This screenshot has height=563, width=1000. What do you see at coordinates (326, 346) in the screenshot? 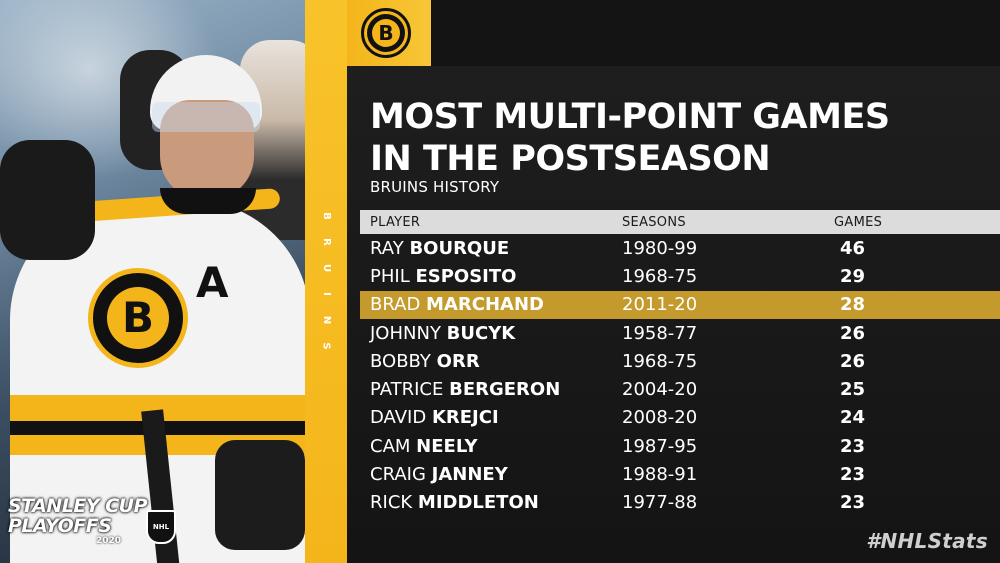
I see `side-letter: S` at bounding box center [326, 346].